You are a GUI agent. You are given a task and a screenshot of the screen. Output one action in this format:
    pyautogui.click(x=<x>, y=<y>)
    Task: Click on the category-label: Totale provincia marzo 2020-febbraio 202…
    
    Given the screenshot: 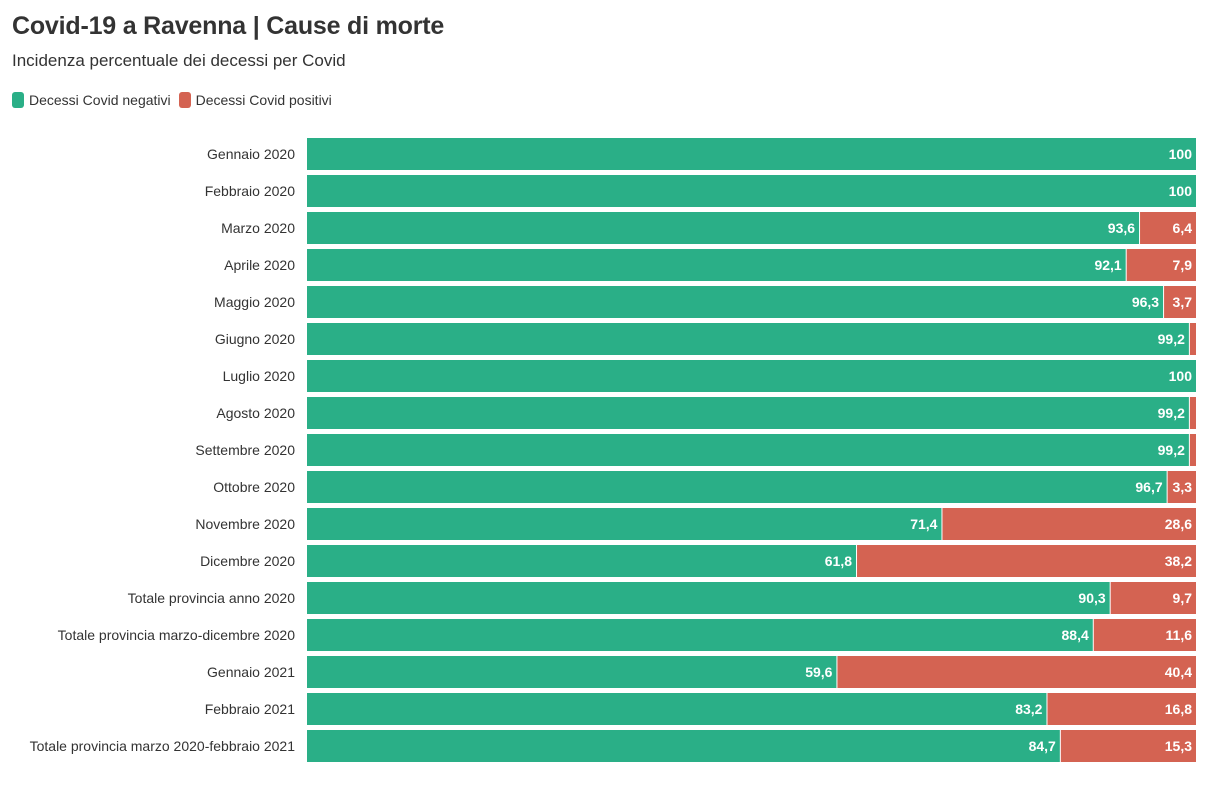 What is the action you would take?
    pyautogui.click(x=163, y=746)
    